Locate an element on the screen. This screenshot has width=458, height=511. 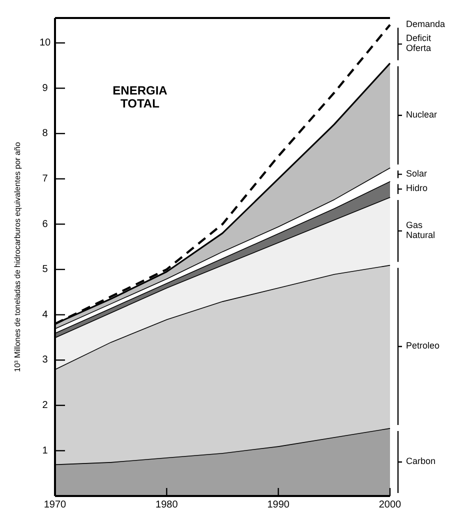
legend-label: Nuclear is located at coordinates (422, 115).